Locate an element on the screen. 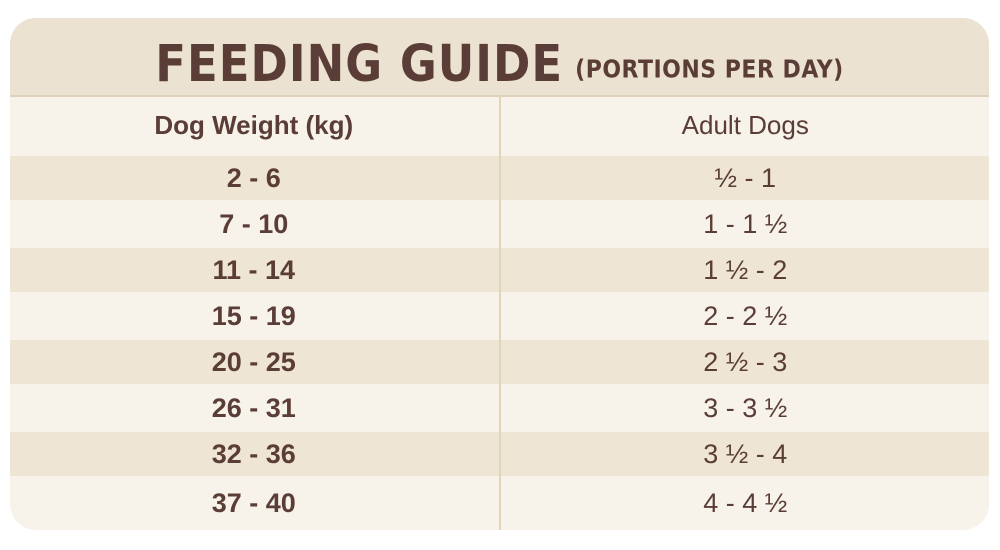 This screenshot has height=550, width=1000. dog-weight-cell: 15 - 19 is located at coordinates (253, 315).